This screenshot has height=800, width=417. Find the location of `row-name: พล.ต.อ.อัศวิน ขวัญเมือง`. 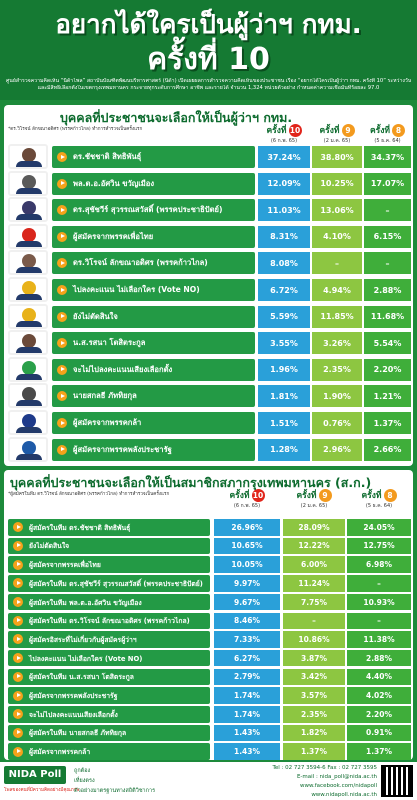

row-name: พล.ต.อ.อัศวิน ขวัญเมือง is located at coordinates (114, 183).